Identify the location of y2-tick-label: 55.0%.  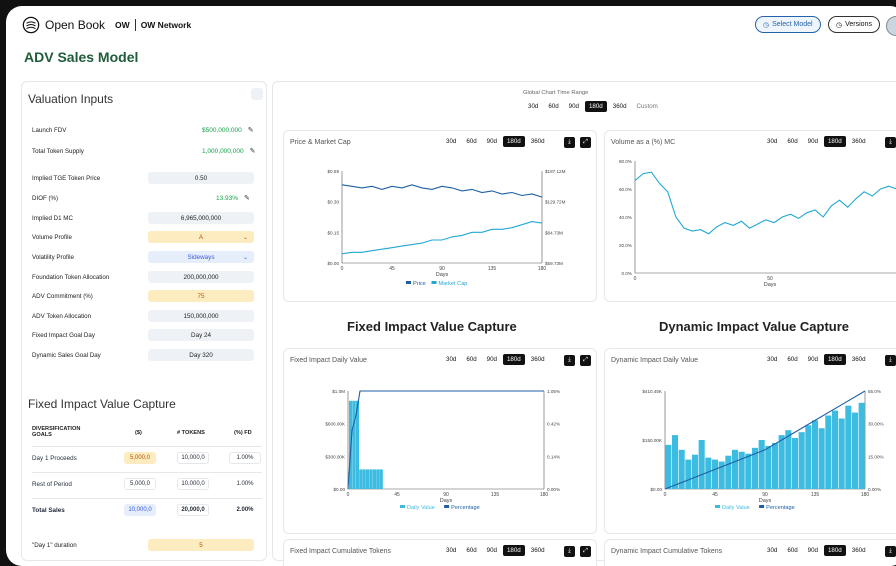
(874, 391).